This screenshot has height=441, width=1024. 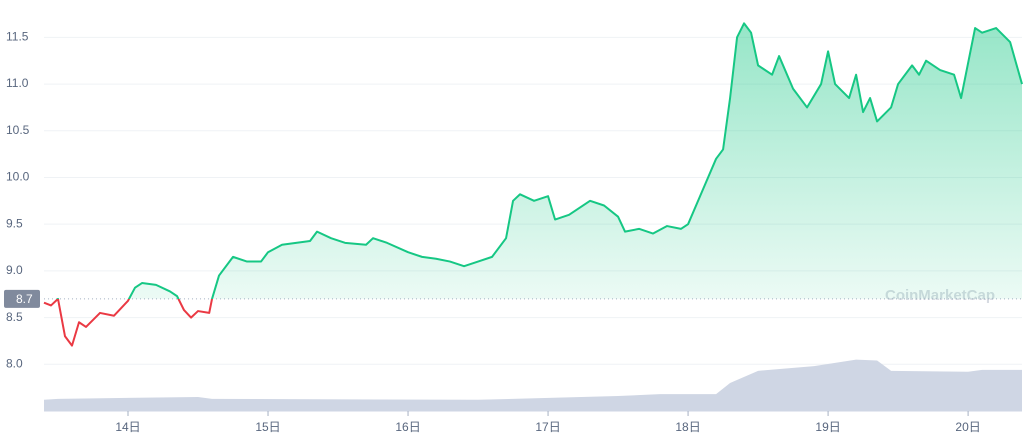 What do you see at coordinates (547, 427) in the screenshot?
I see `x-tick-label: 17日` at bounding box center [547, 427].